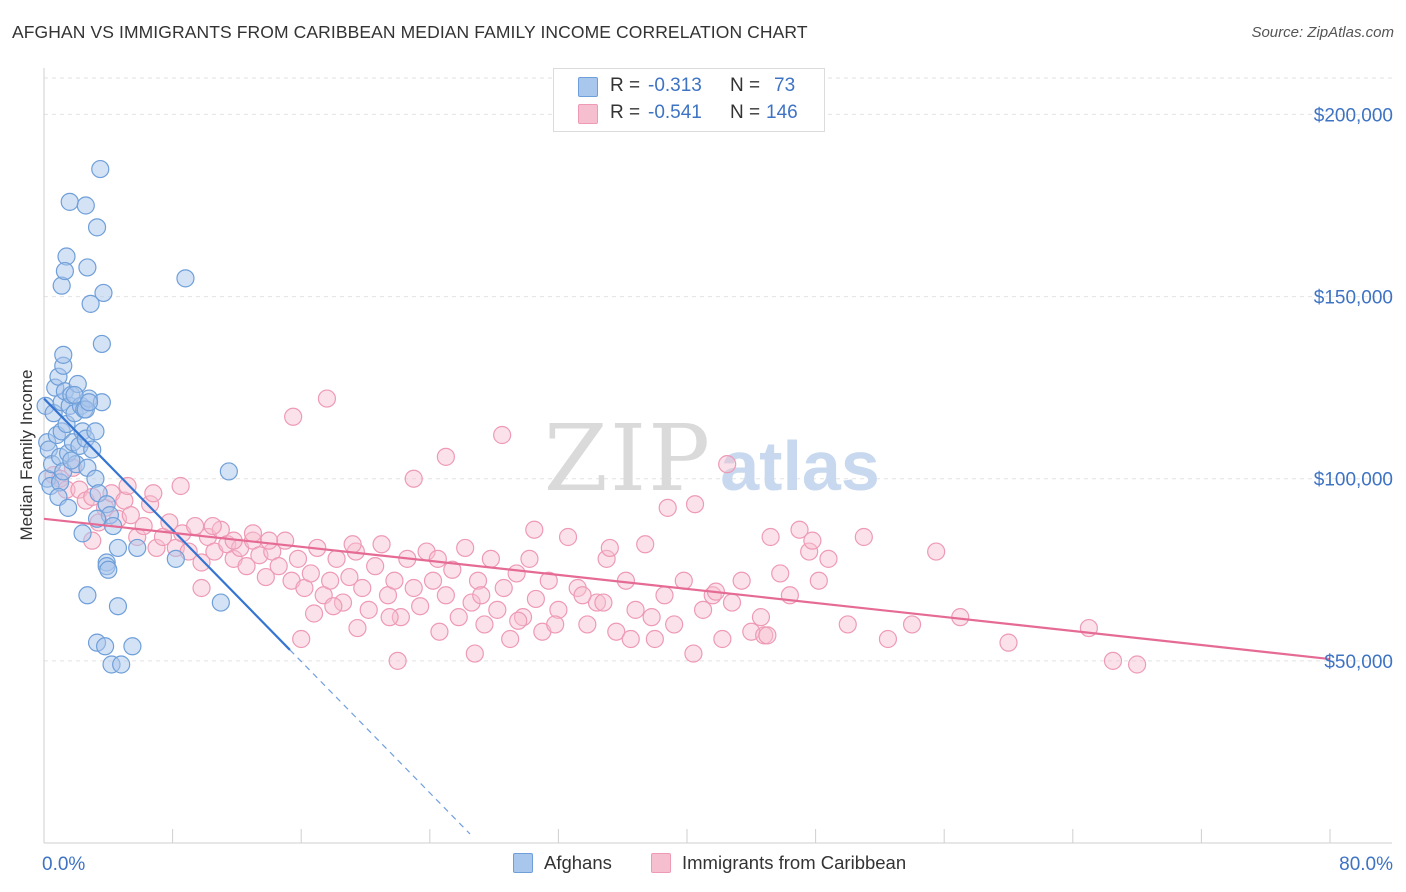  Describe the element at coordinates (588, 87) in the screenshot. I see `legend-swatch-afghans` at that location.